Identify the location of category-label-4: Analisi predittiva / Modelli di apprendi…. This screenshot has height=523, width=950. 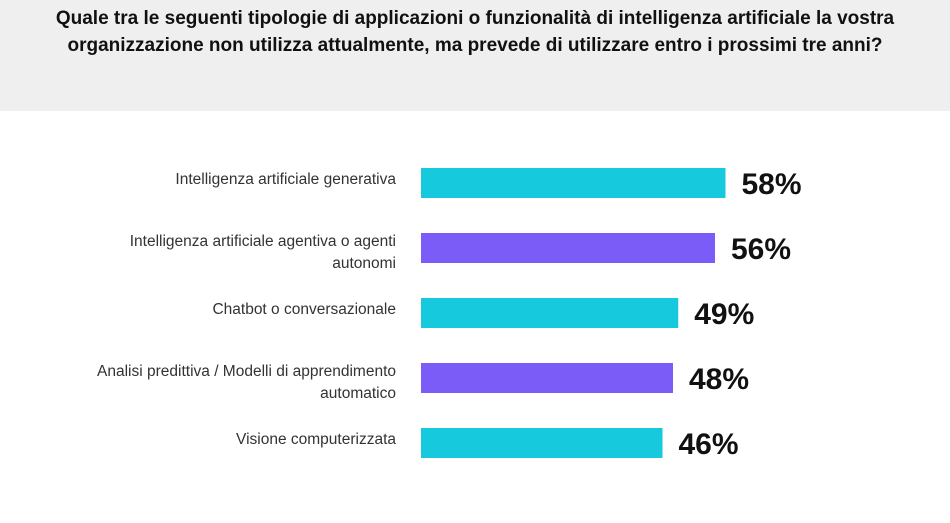
(246, 382).